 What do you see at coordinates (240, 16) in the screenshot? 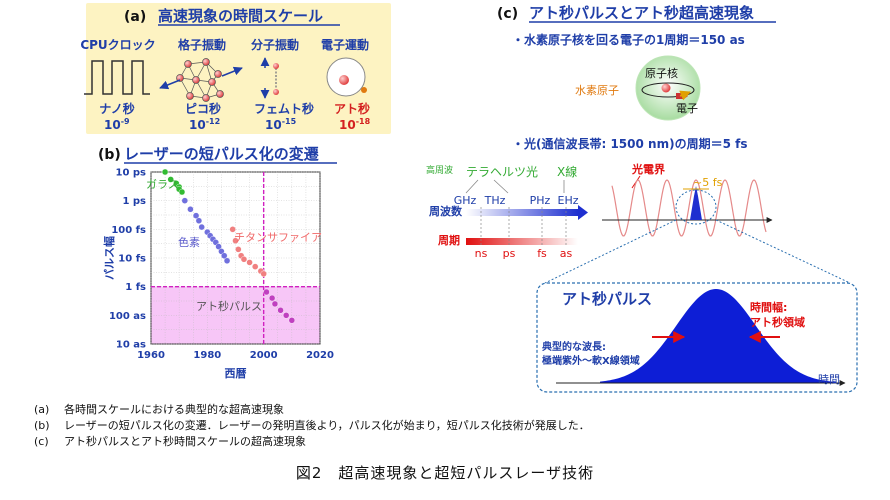
I see `panel-a-title: 高速現象の時間スケール` at bounding box center [240, 16].